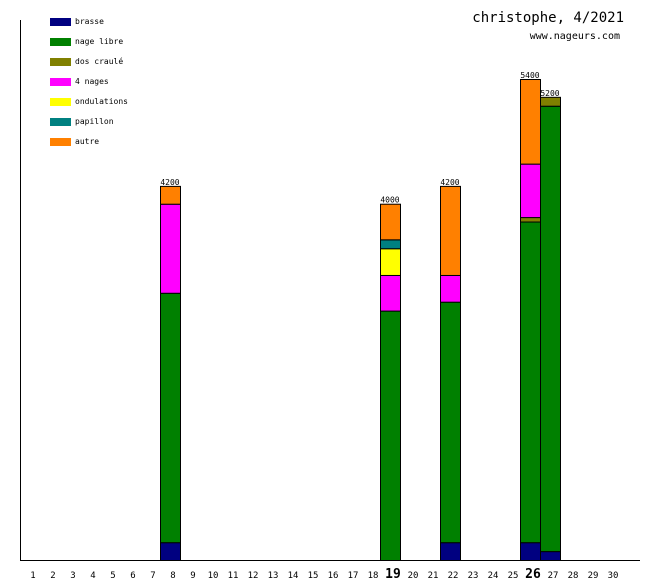 The width and height of the screenshot is (660, 580). I want to click on x-tick-label: 18, so click(373, 575).